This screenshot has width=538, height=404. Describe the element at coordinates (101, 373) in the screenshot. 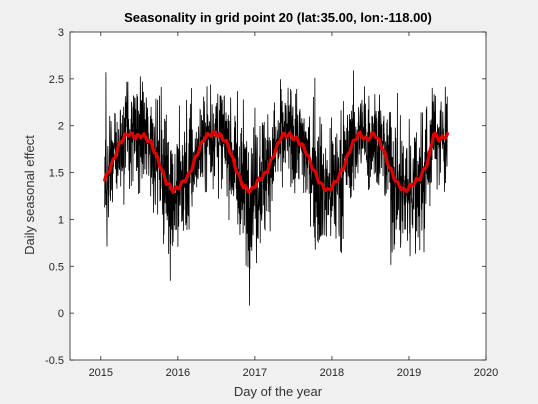

I see `x-tick-label: 2015` at that location.